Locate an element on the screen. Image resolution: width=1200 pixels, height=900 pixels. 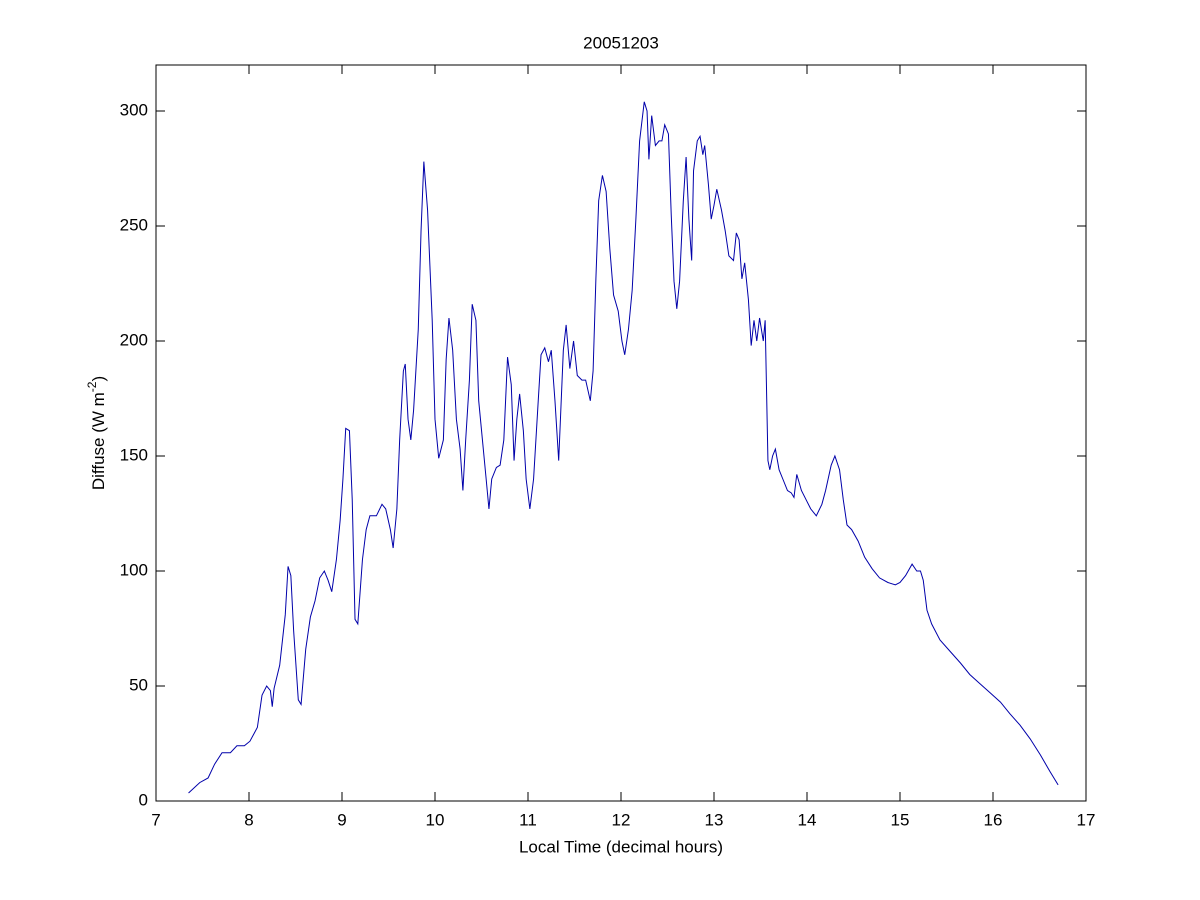
x-tick-label: 14 is located at coordinates (807, 819).